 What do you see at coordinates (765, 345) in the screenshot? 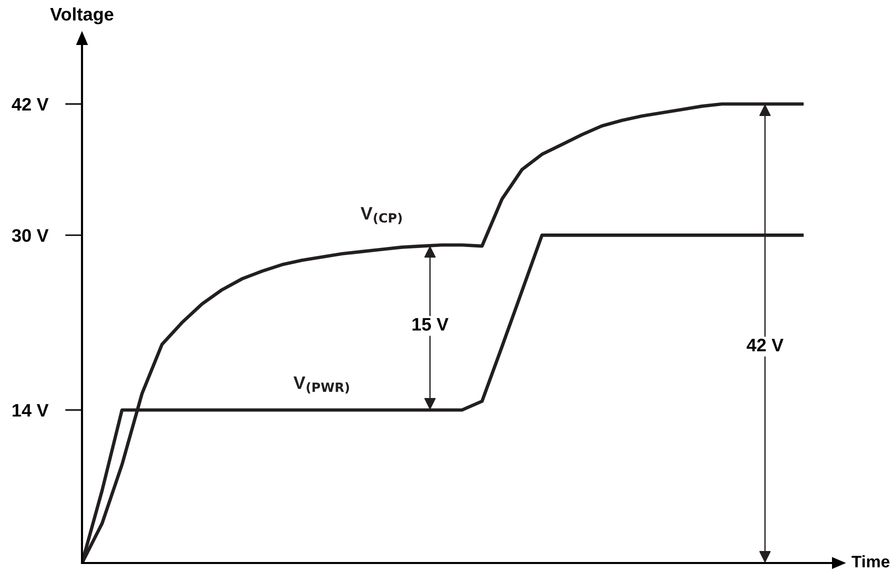
I see `annotation: 42 V` at bounding box center [765, 345].